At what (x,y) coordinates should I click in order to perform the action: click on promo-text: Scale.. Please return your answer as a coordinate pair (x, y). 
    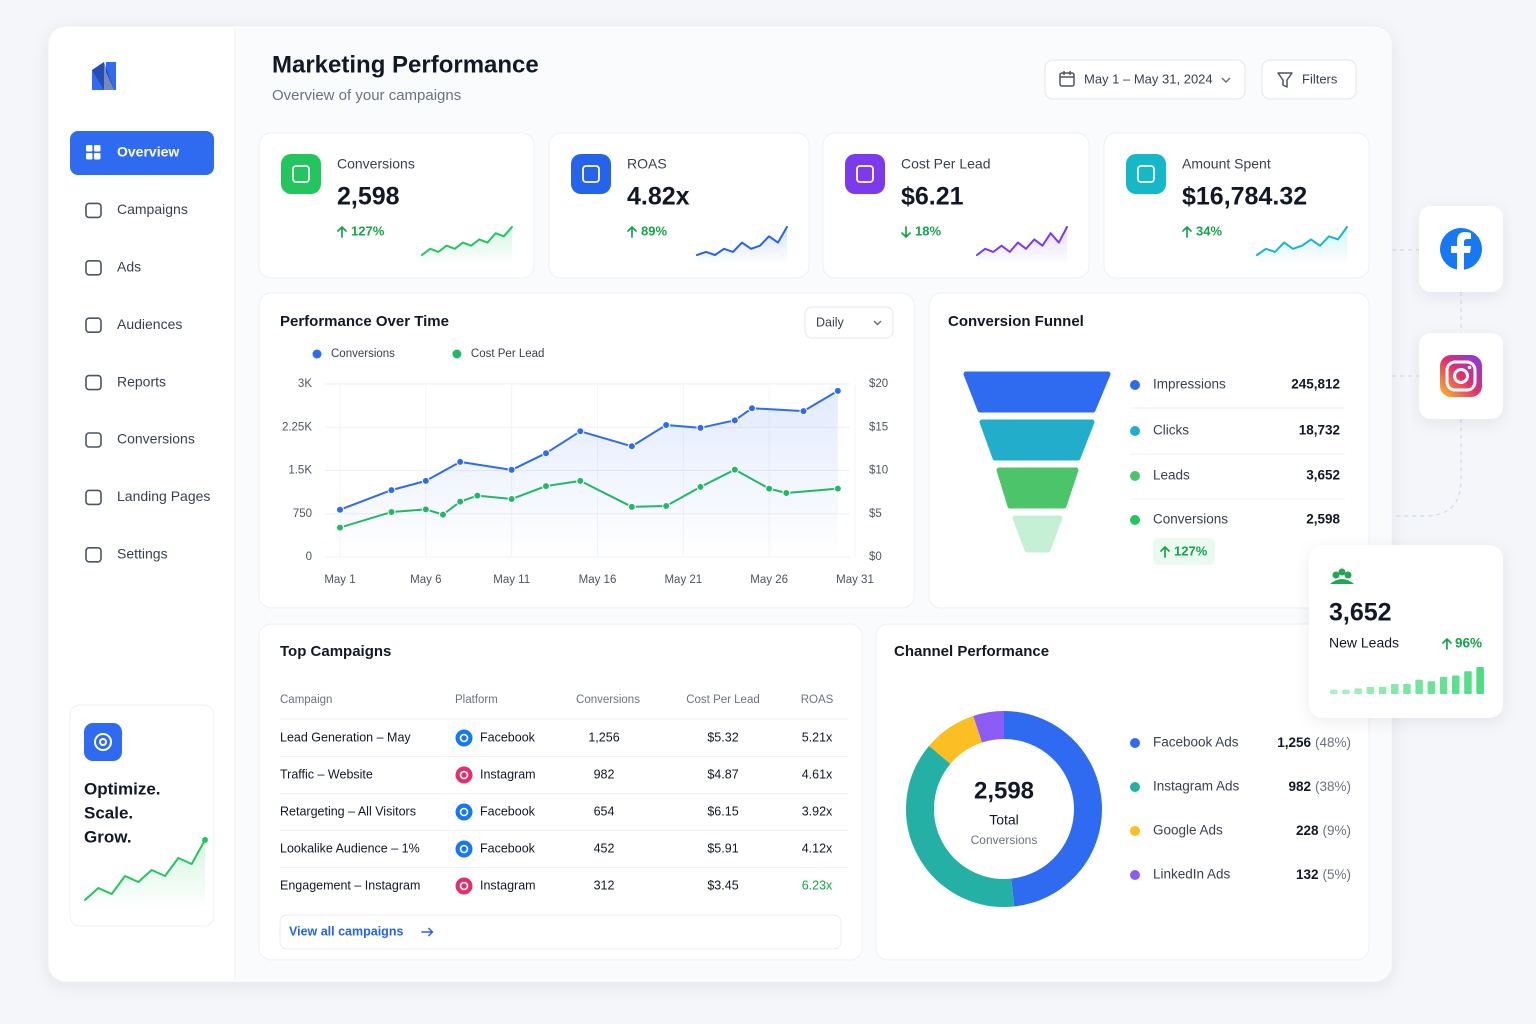
    Looking at the image, I should click on (108, 812).